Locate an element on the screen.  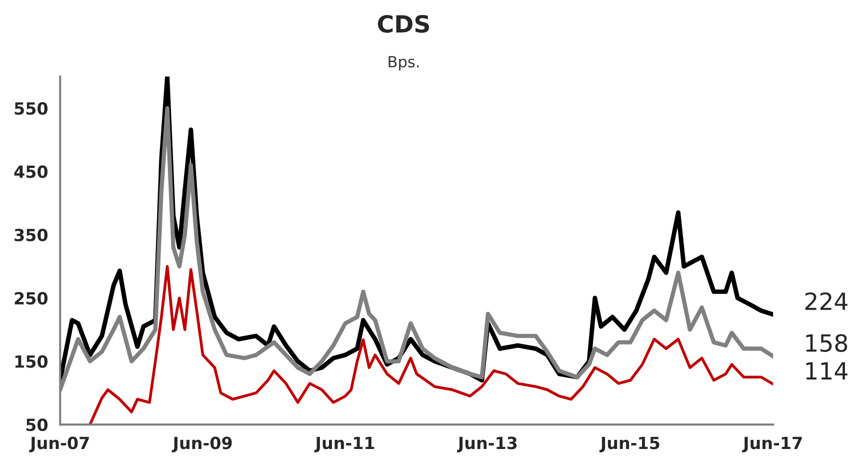
y-tick-label: 350 is located at coordinates (31, 235).